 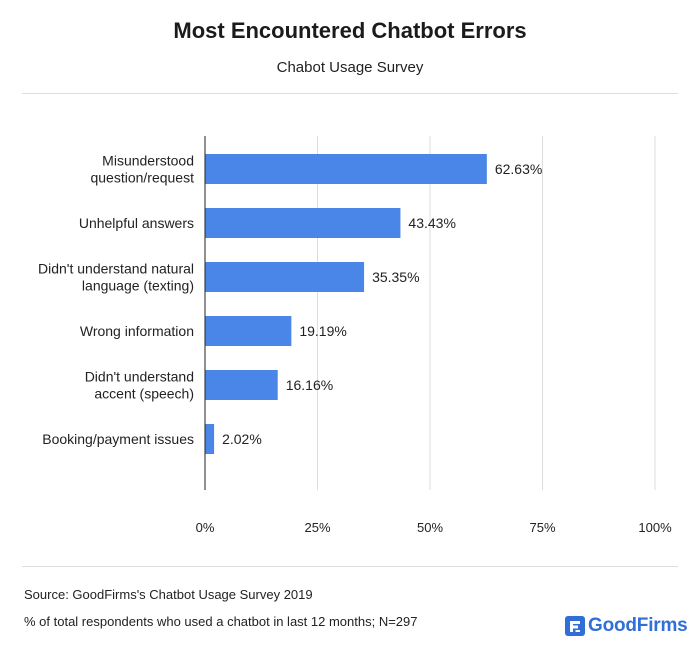 I want to click on goodfirms-logo-icon, so click(x=575, y=626).